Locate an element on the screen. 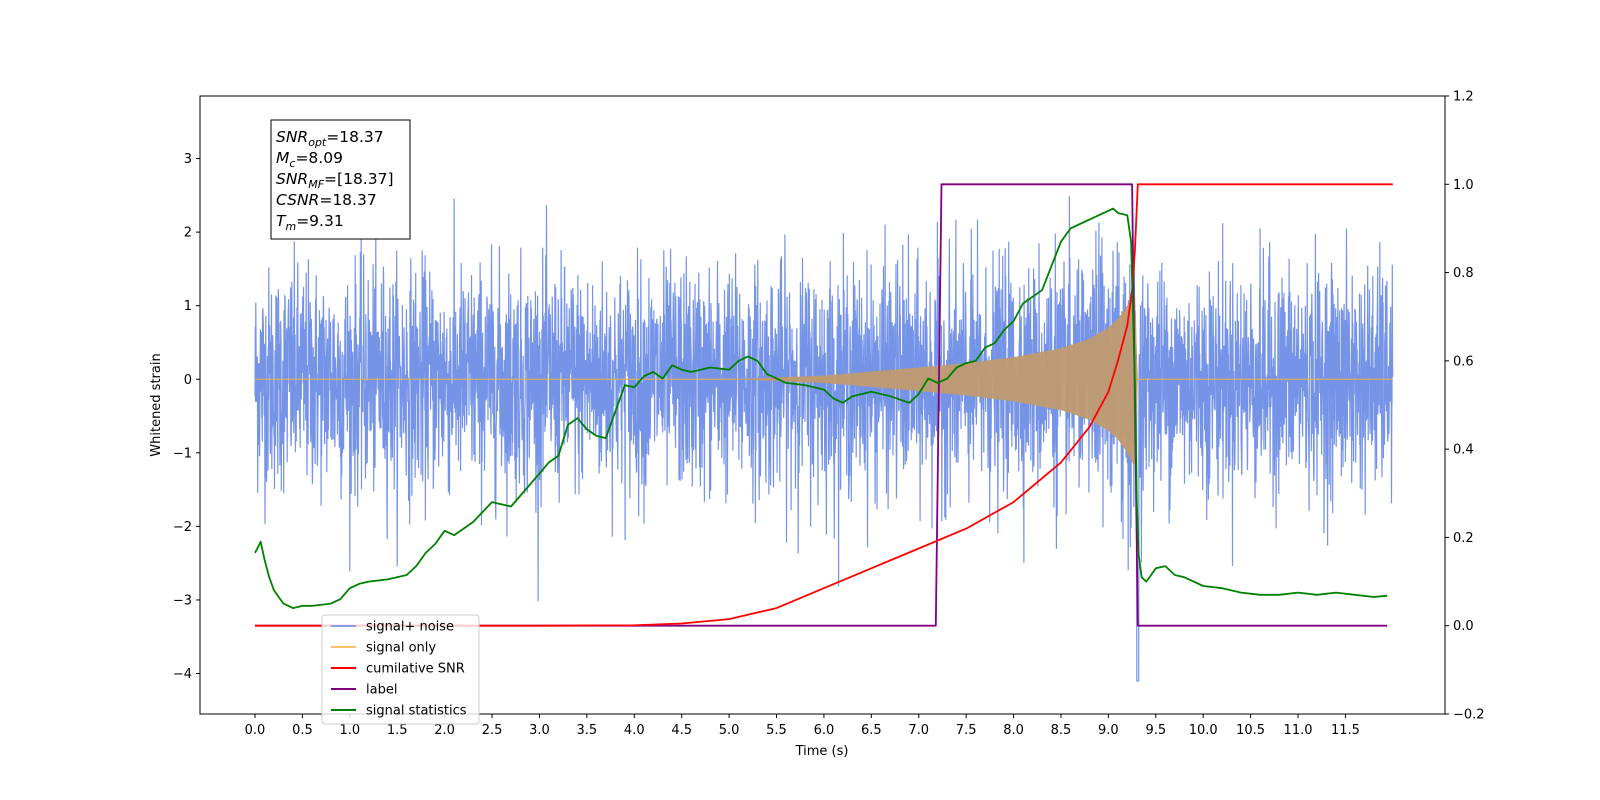 The width and height of the screenshot is (1600, 800). x-tick-label: 4.5 is located at coordinates (681, 730).